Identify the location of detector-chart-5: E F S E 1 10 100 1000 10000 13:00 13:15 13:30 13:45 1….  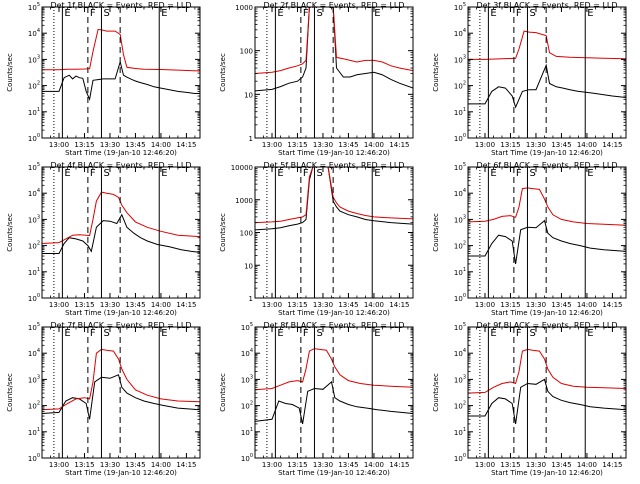
(316, 239).